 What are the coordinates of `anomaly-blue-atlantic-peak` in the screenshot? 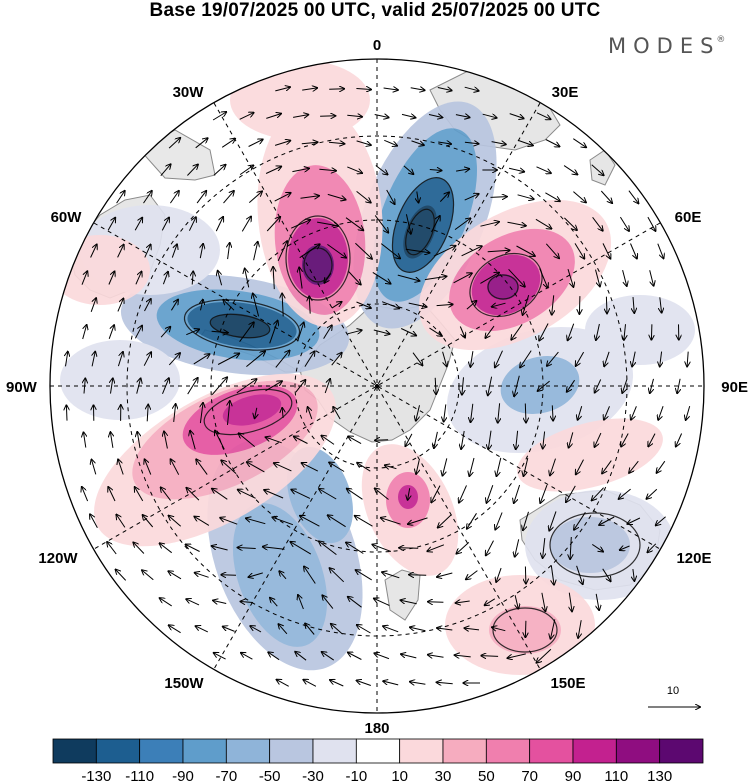 It's located at (420, 232).